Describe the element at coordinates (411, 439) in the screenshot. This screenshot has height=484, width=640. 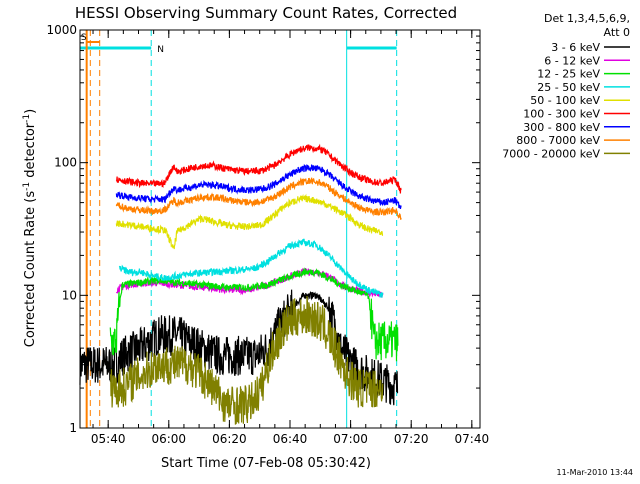
I see `x-tick-label-5: 07:20` at that location.